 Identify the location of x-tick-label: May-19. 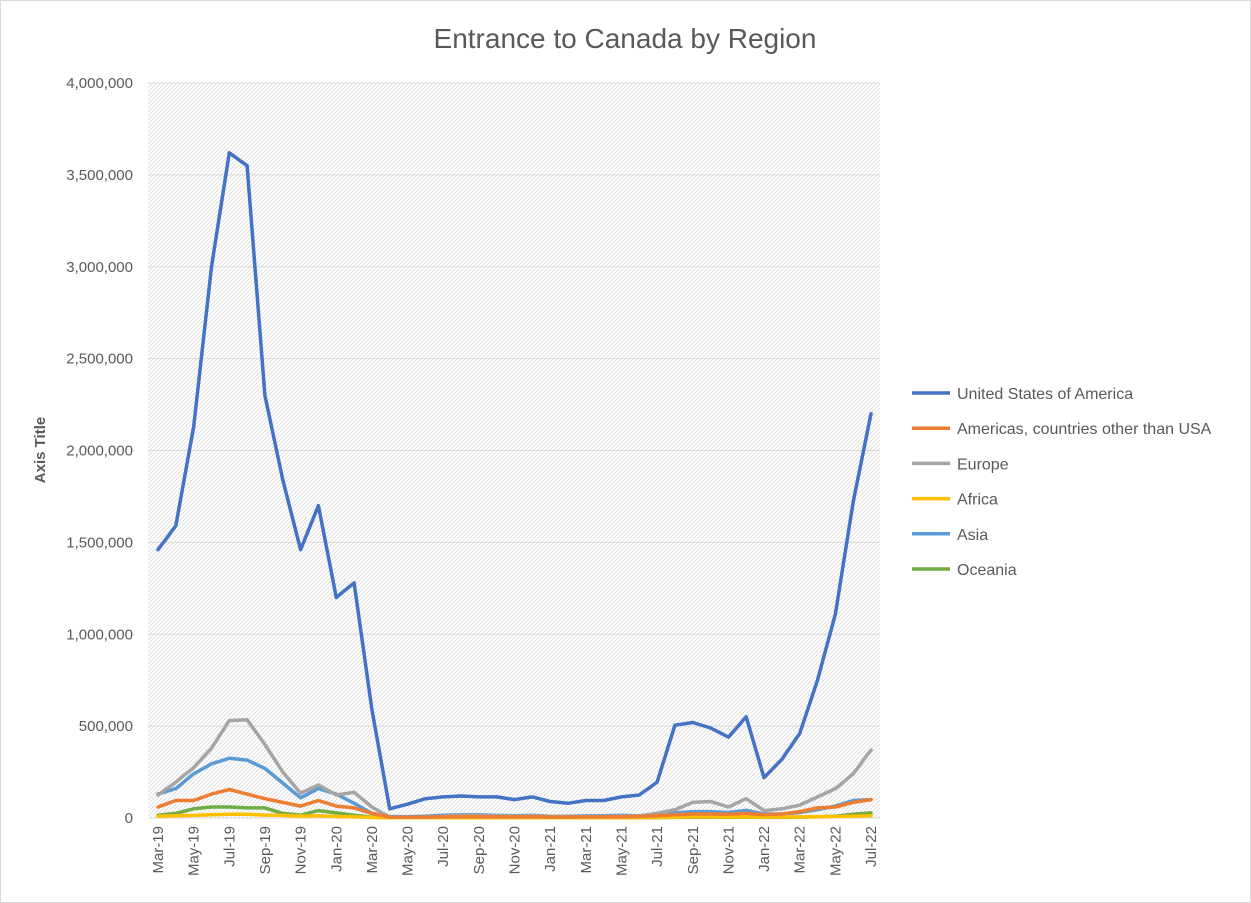
(194, 851).